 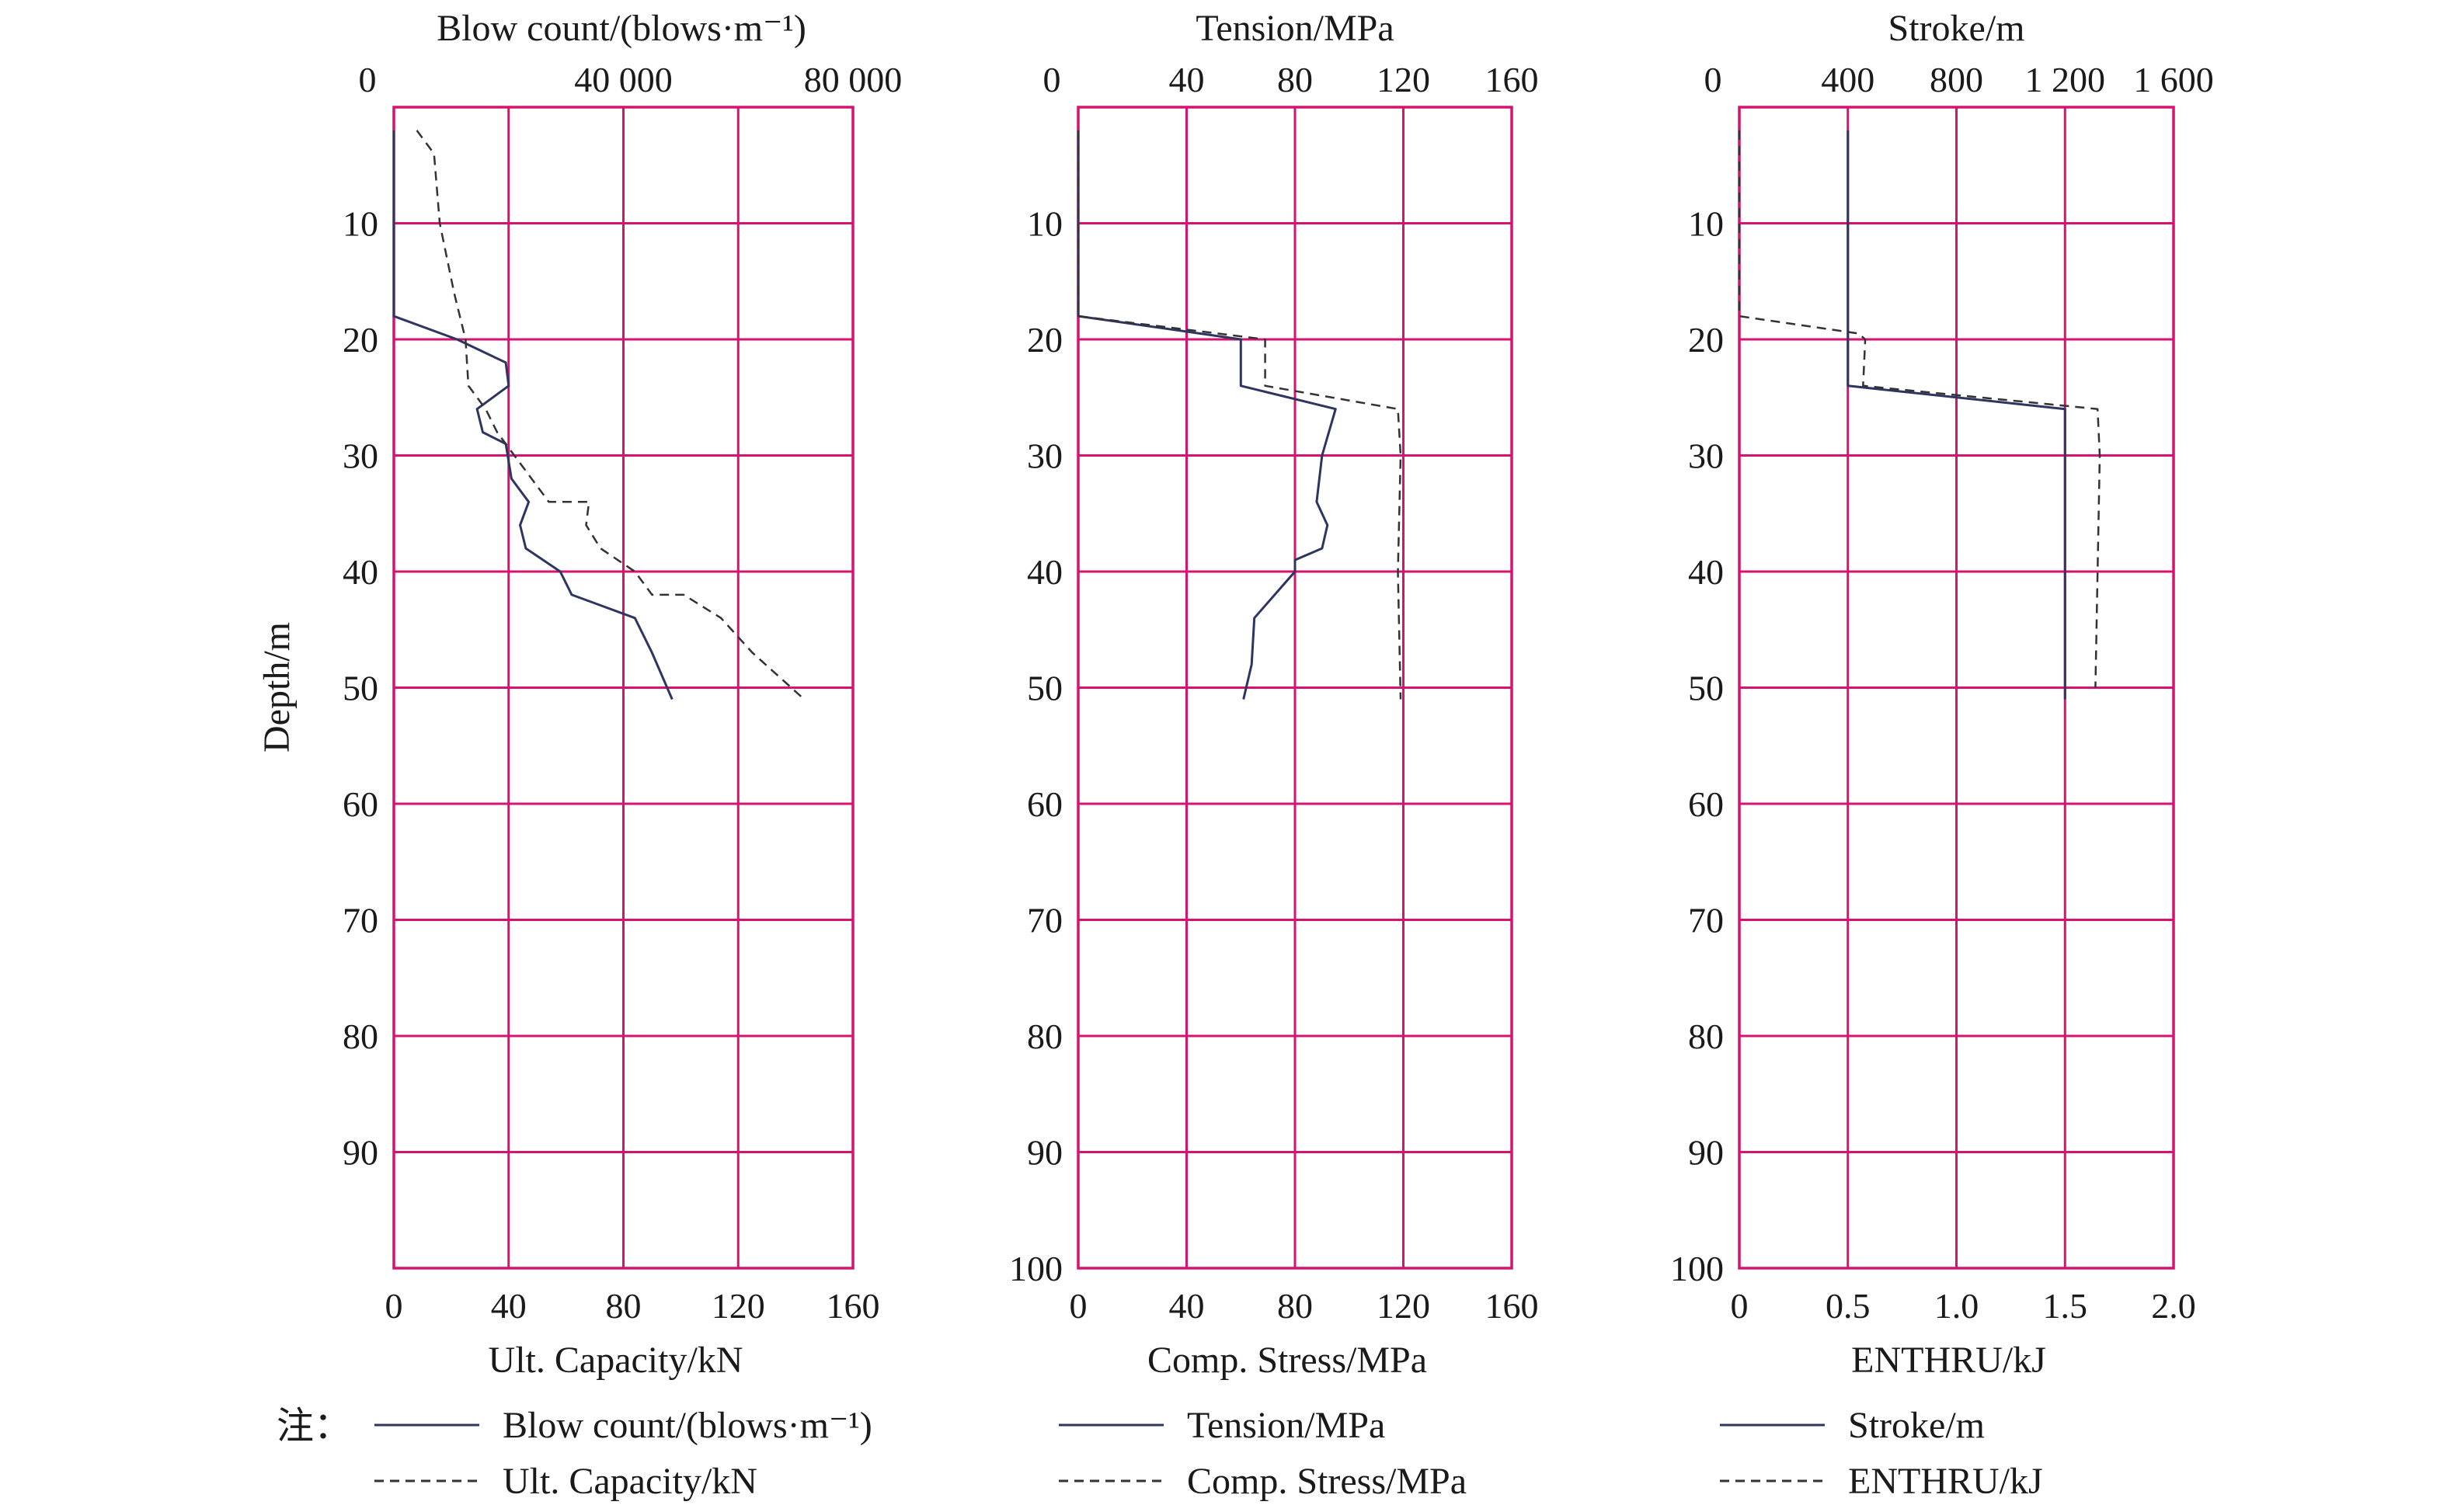 I want to click on legend-label: Comp. Stress/MPa, so click(x=1327, y=1481).